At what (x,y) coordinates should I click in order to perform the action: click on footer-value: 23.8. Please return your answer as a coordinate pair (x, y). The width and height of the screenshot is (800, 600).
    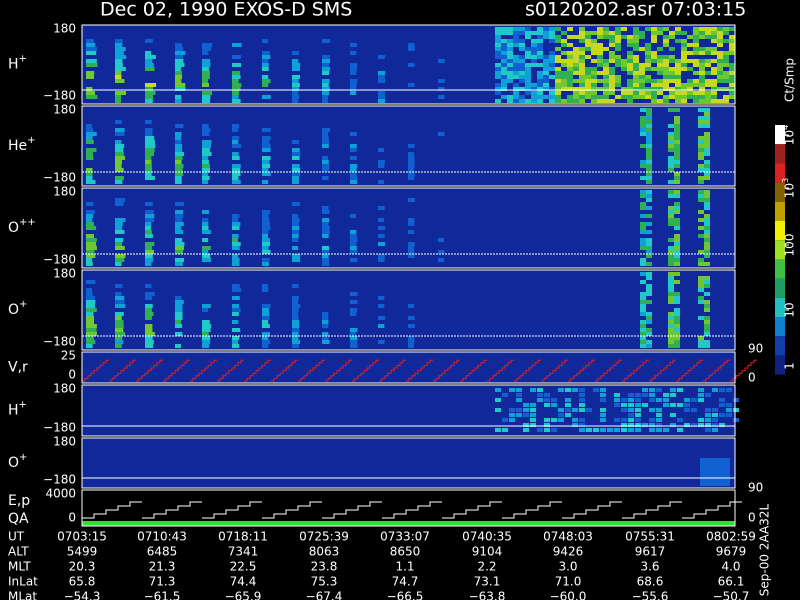
    Looking at the image, I should click on (324, 567).